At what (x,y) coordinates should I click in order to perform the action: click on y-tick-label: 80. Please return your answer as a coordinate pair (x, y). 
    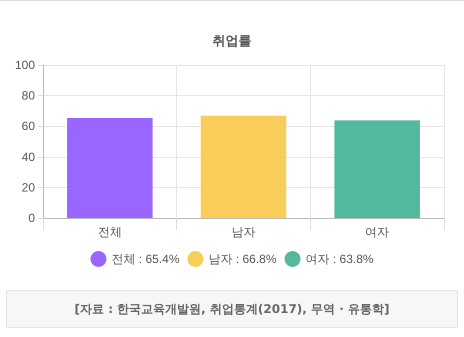
    Looking at the image, I should click on (29, 95).